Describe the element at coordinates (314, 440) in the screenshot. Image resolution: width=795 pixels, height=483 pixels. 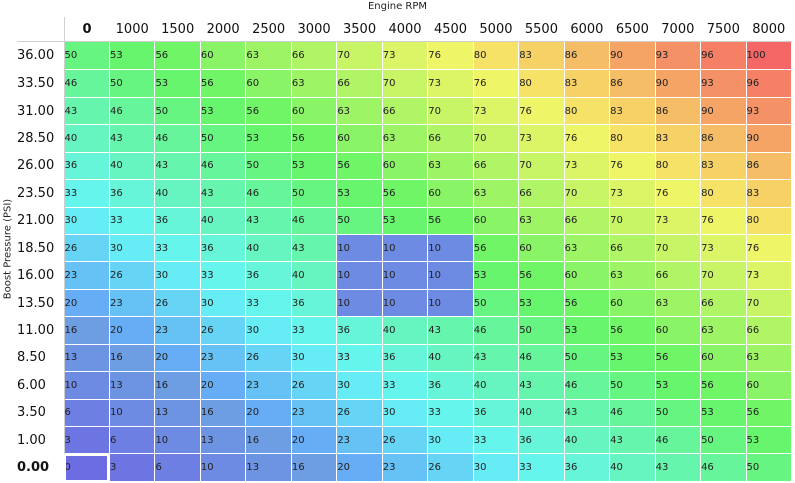
I see `map-cell: 20` at that location.